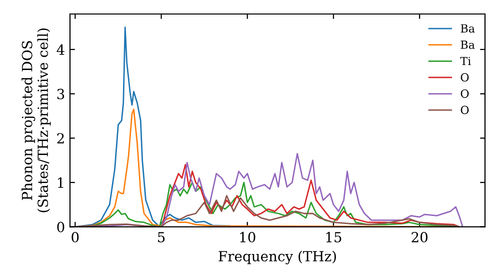 The image size is (500, 280). Describe the element at coordinates (60, 138) in the screenshot. I see `y-tick-label: 2` at that location.